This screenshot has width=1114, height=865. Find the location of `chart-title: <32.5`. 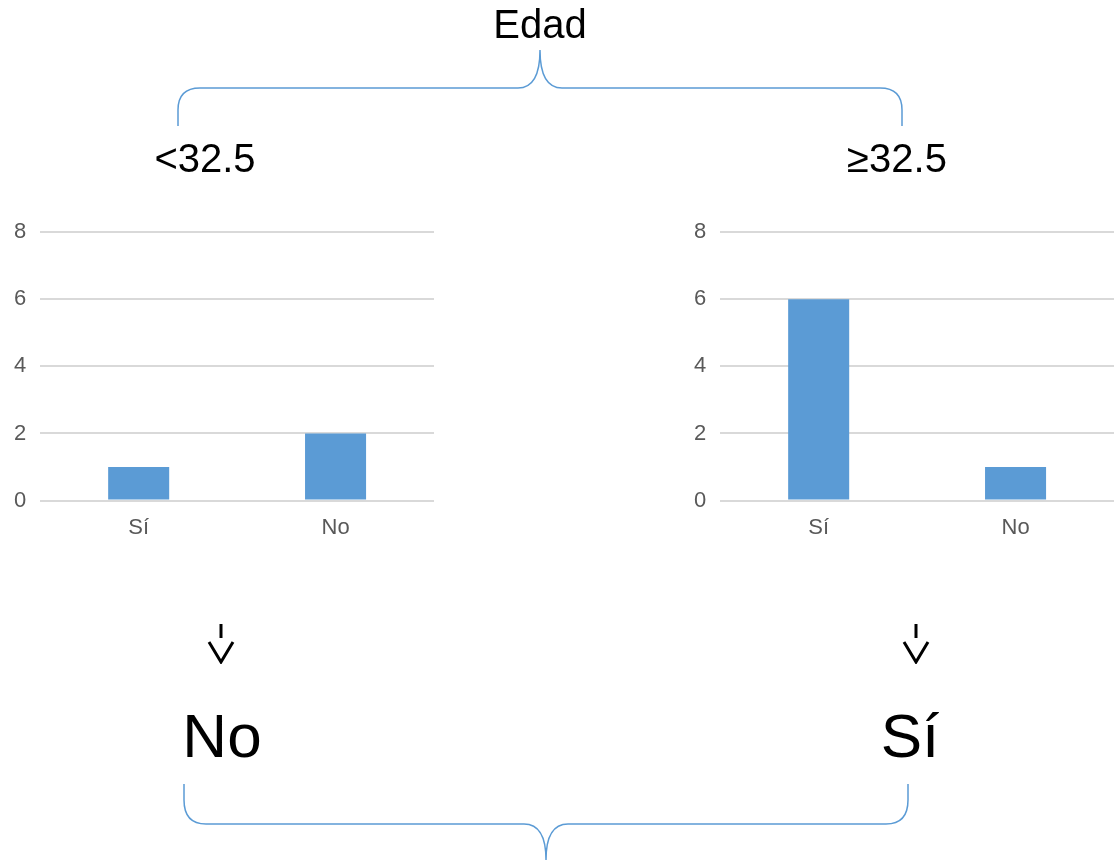

chart-title: <32.5 is located at coordinates (205, 158).